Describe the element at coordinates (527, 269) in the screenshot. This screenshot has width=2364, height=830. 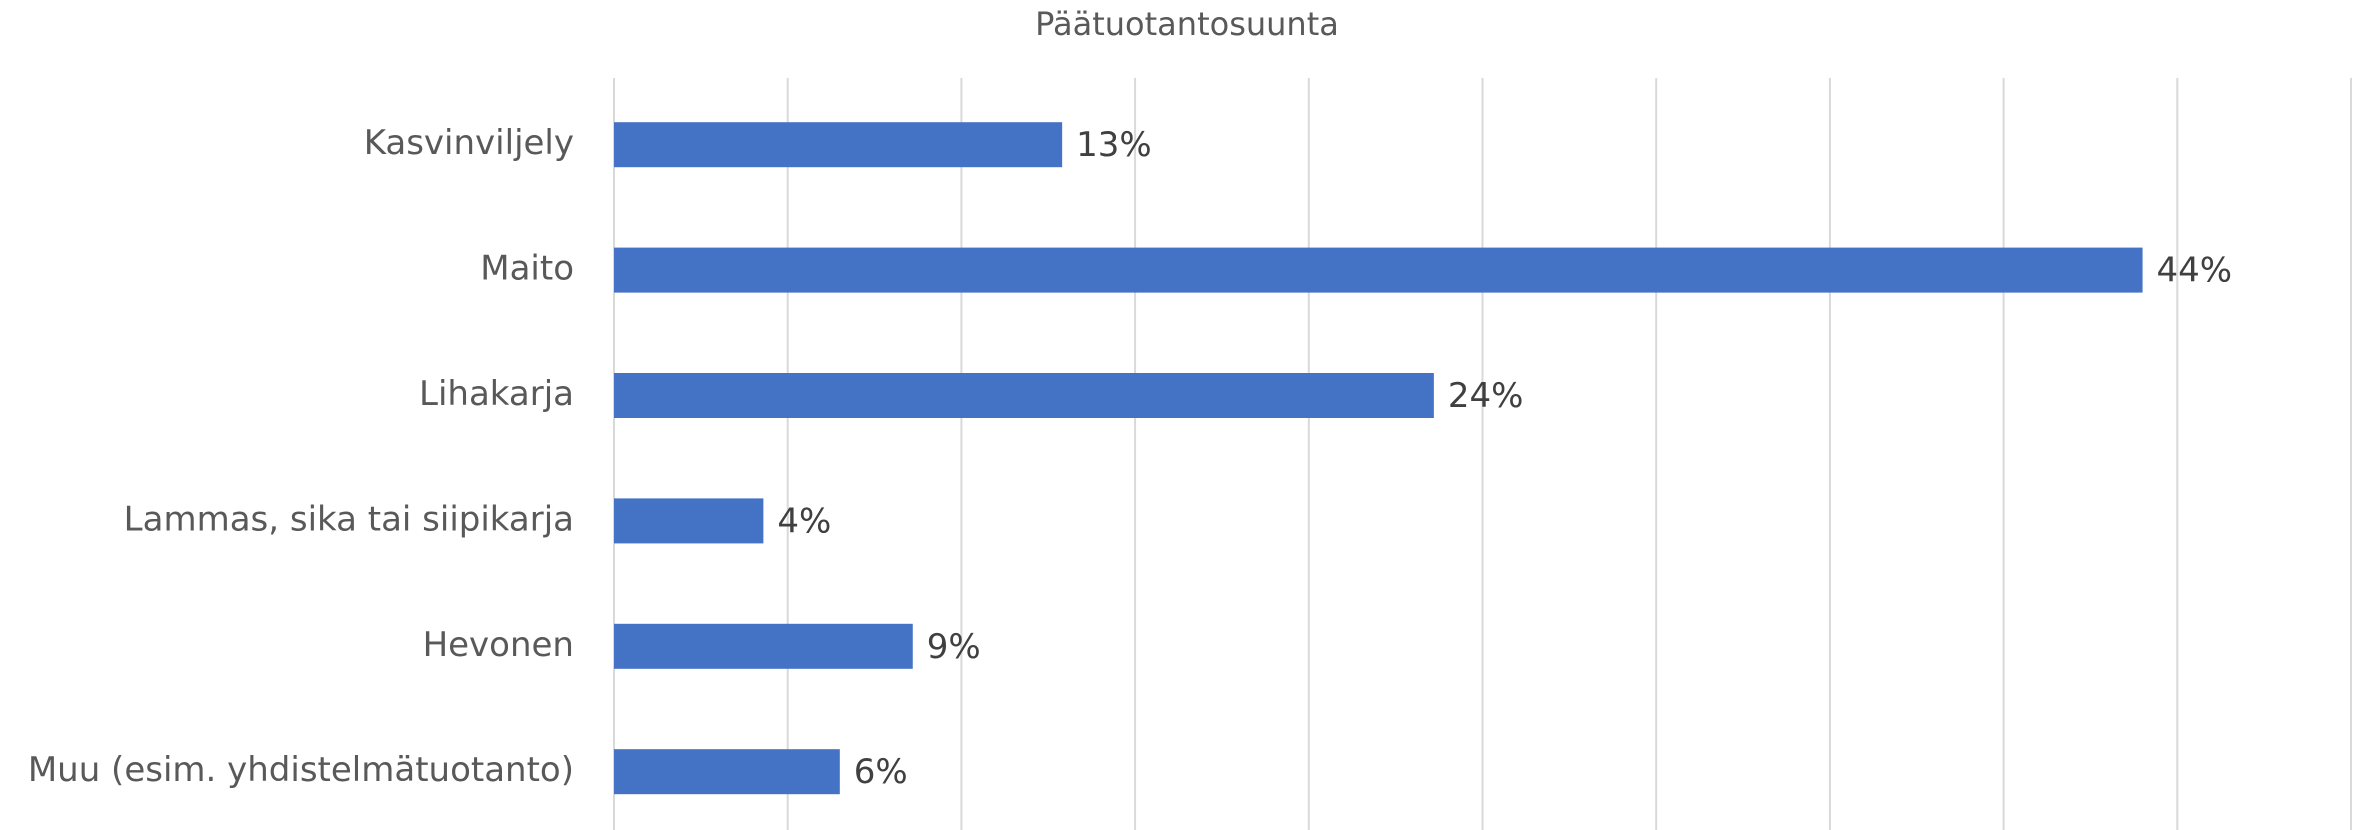
I see `y-tick-label: Maito` at that location.